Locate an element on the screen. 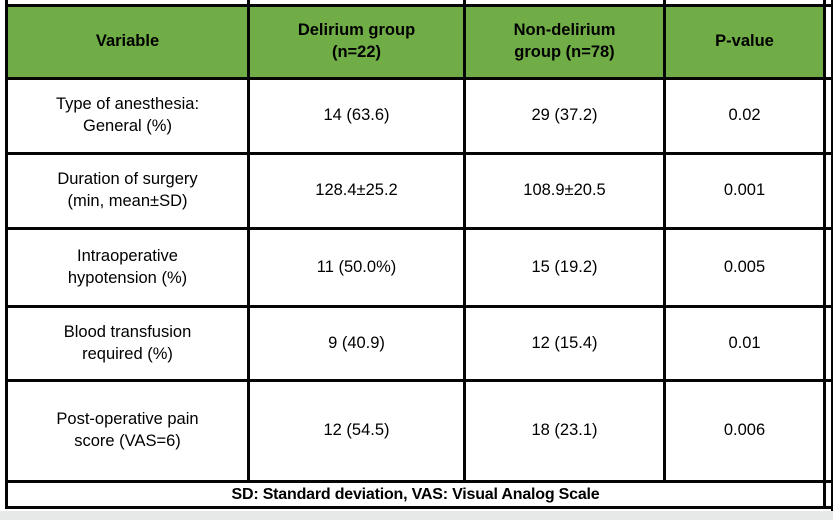 The image size is (833, 520). cell-p-value: 0.02 is located at coordinates (744, 116).